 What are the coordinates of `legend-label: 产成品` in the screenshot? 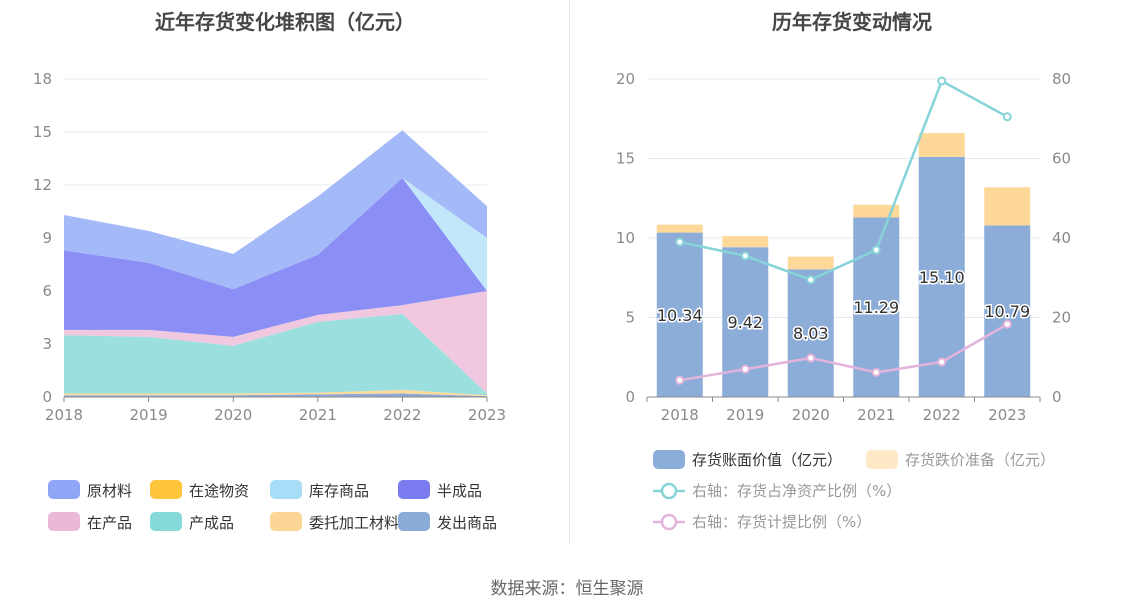 It's located at (211, 523).